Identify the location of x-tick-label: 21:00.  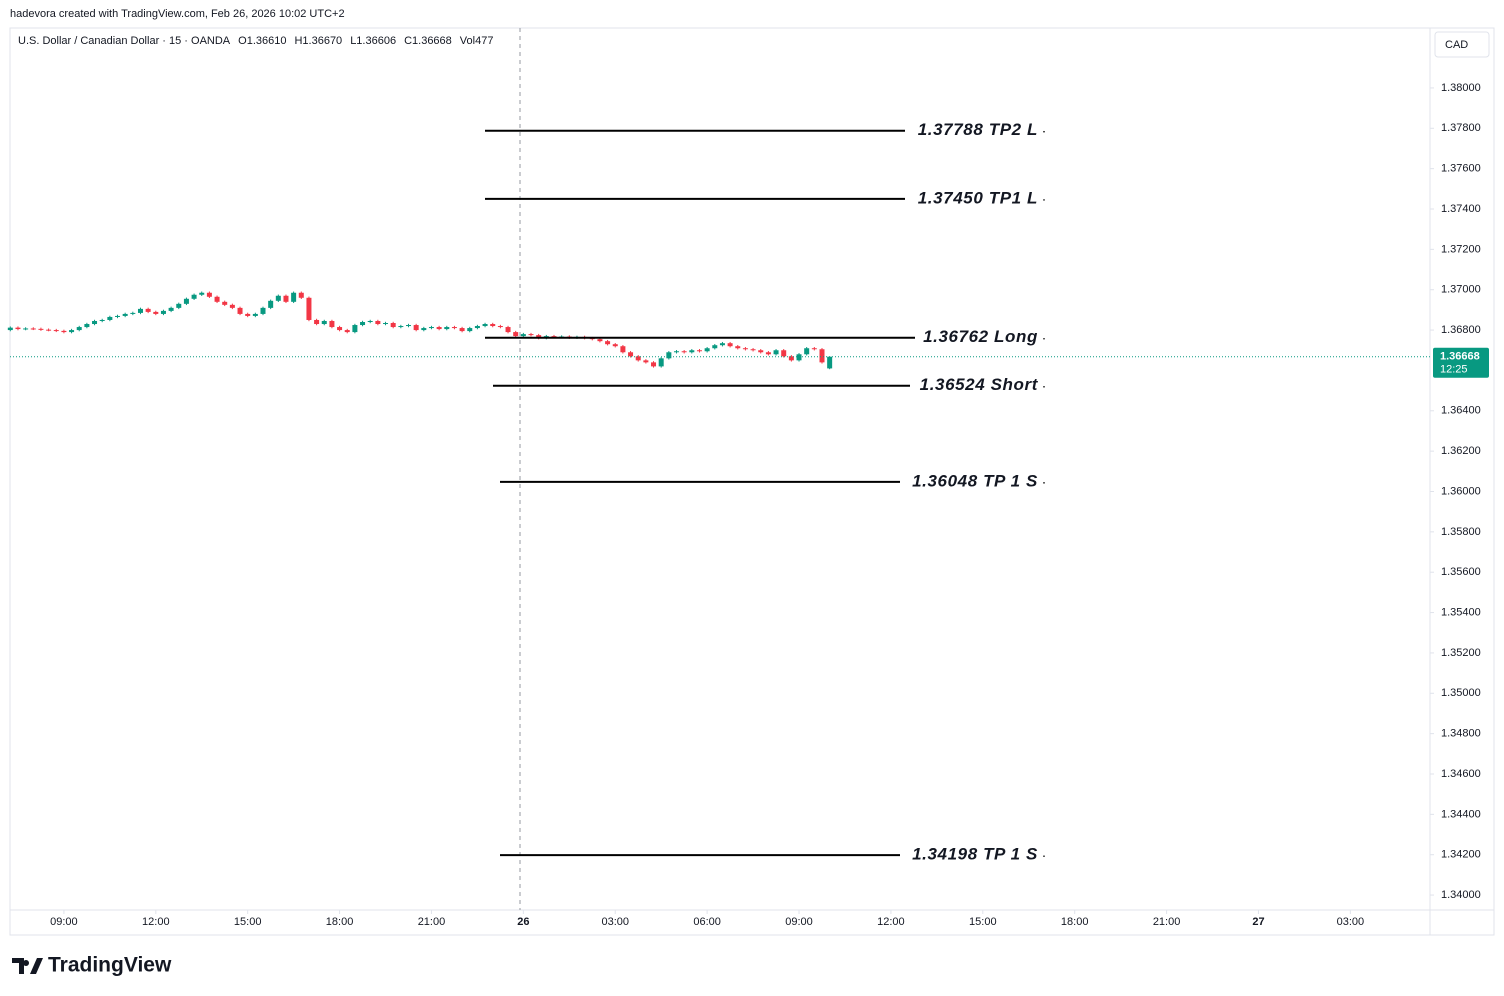
(1167, 922).